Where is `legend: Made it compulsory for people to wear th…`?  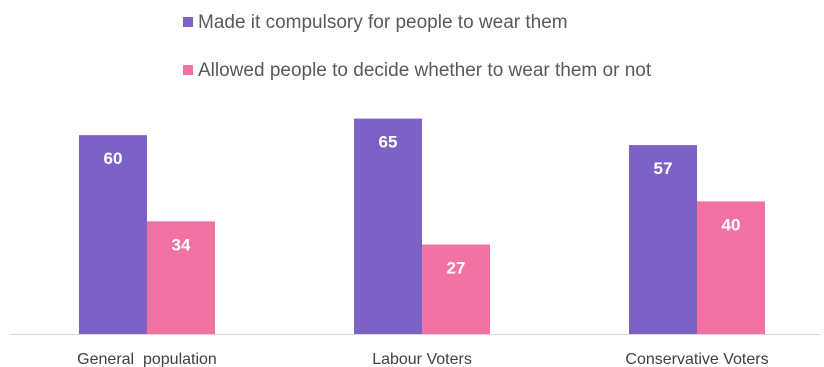
legend: Made it compulsory for people to wear th… is located at coordinates (417, 46).